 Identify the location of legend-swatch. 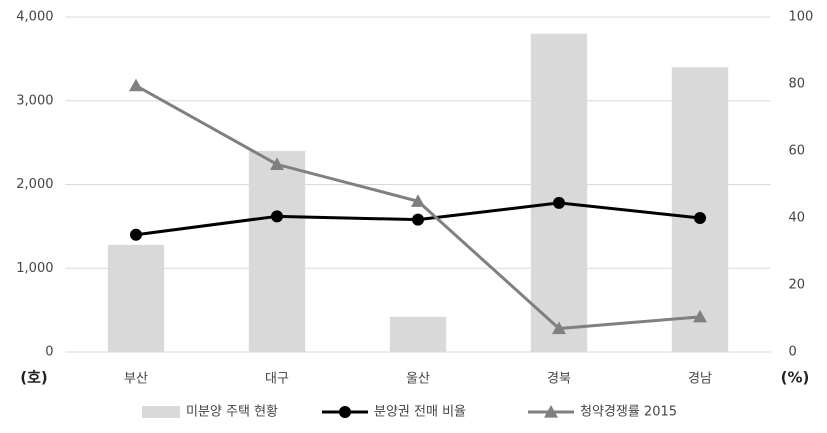
(161, 412).